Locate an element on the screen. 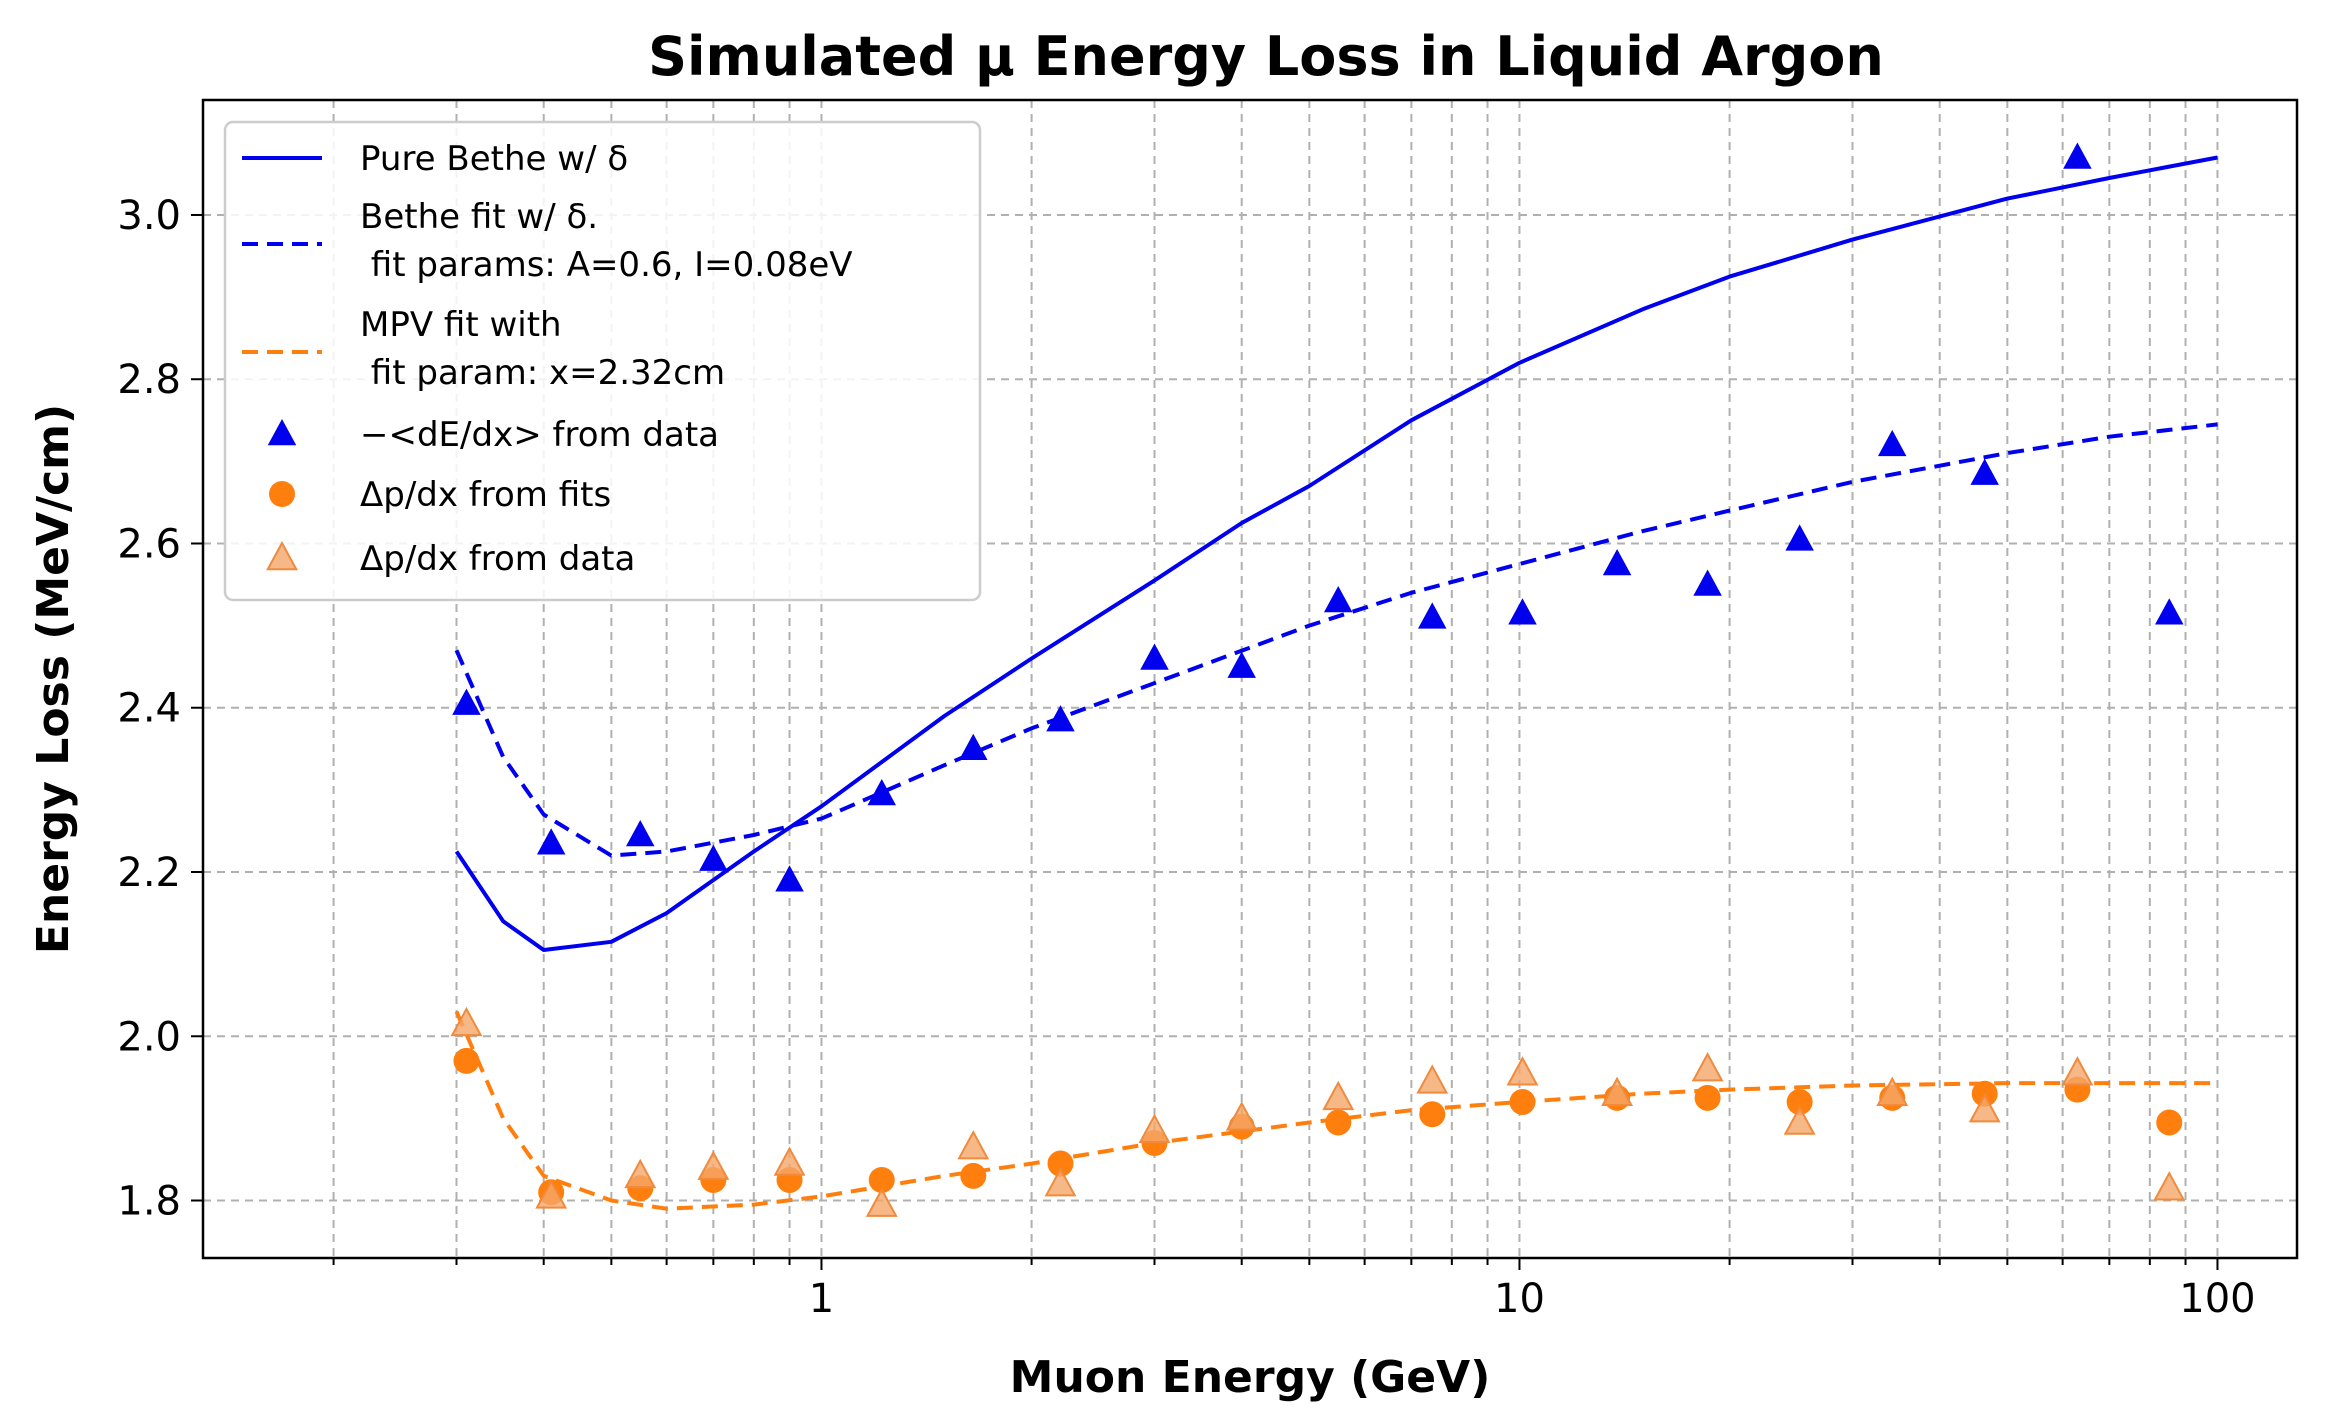 This screenshot has height=1428, width=2325. y-tick-label: 2.2 is located at coordinates (149, 873).